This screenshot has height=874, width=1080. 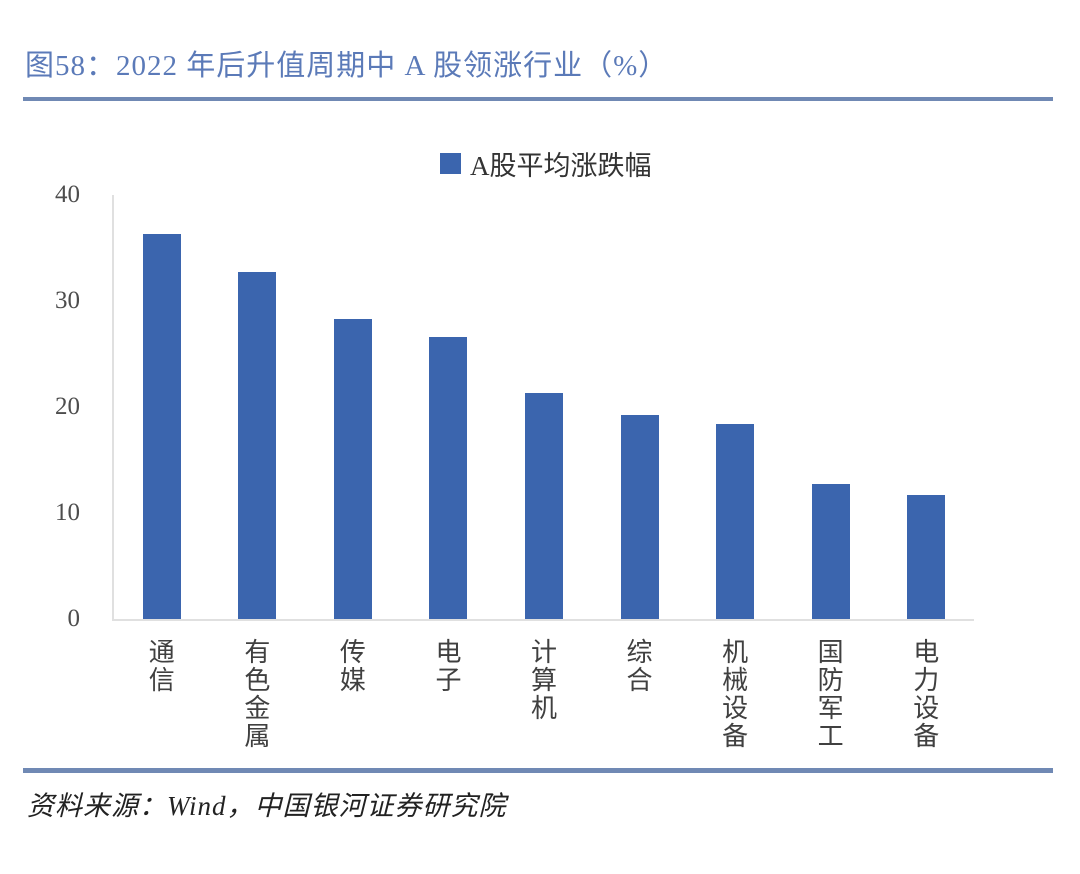 I want to click on y-tick-label: 0, so click(x=74, y=618).